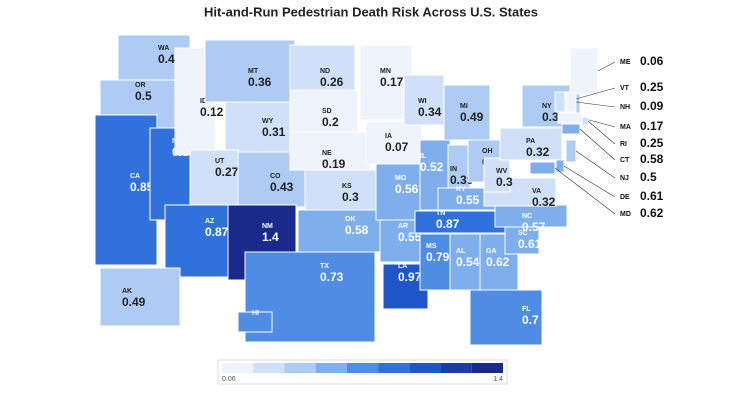  What do you see at coordinates (430, 112) in the screenshot?
I see `state-value: 0.34` at bounding box center [430, 112].